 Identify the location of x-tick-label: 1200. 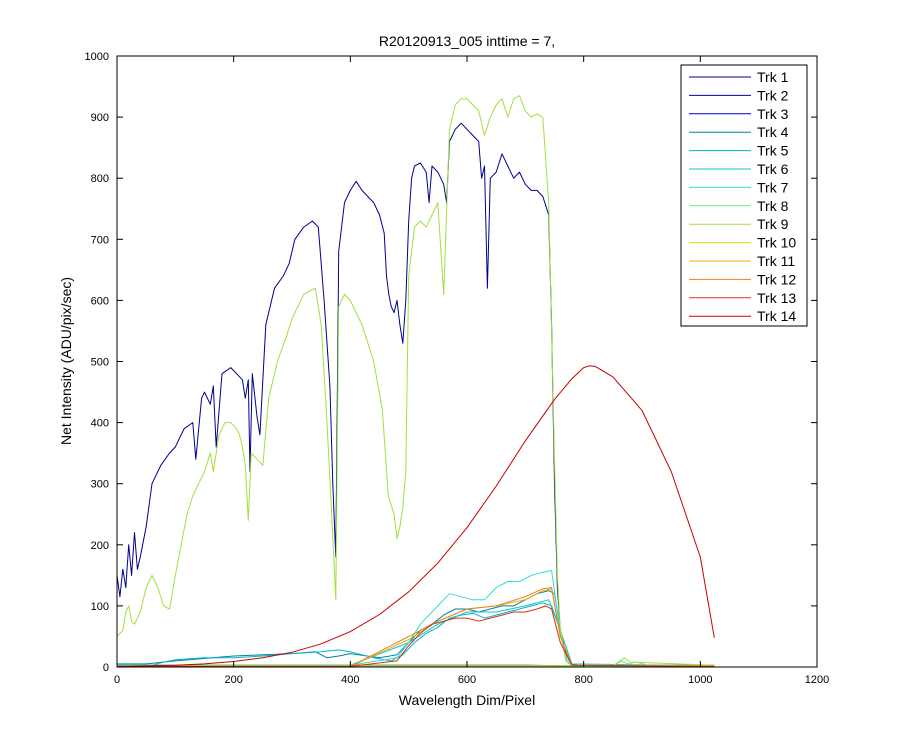
(817, 680).